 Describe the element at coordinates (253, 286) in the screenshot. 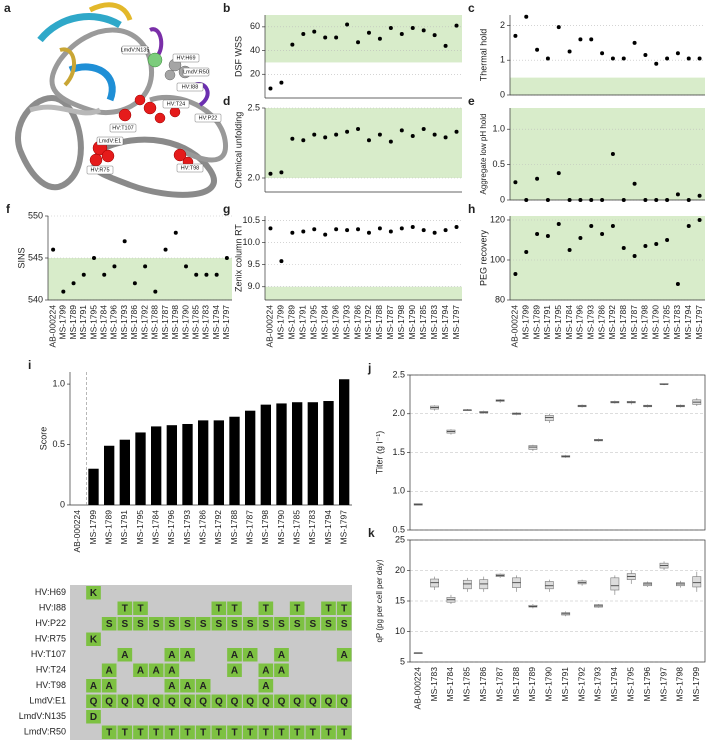

I see `y-tick-label: 9.0` at that location.